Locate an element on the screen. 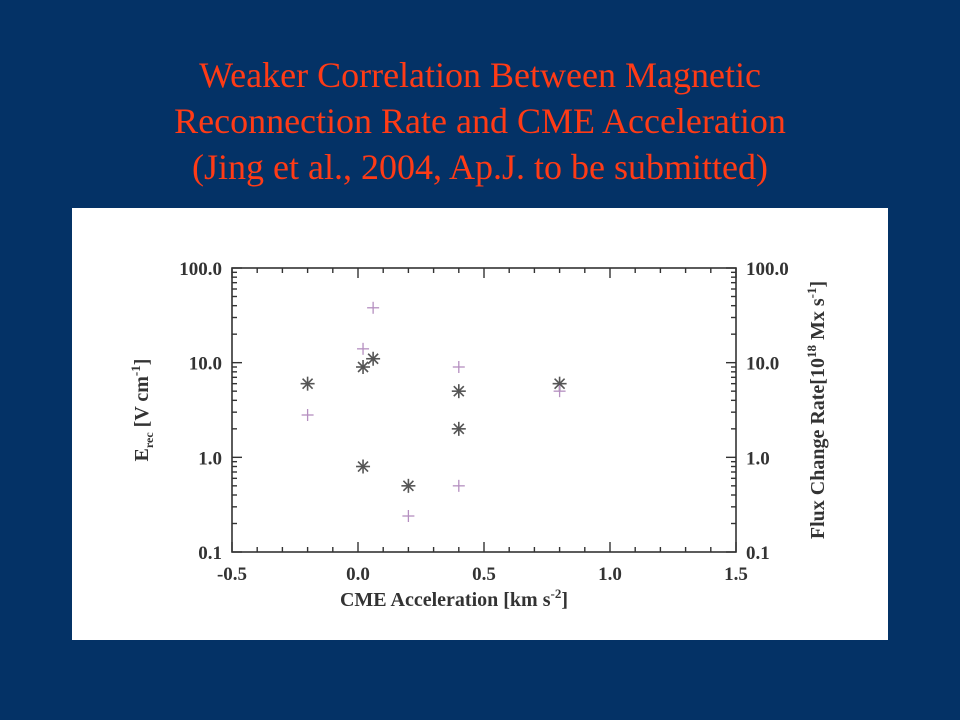 This screenshot has width=960, height=720. y-tick-label-left: 10.0 is located at coordinates (205, 364).